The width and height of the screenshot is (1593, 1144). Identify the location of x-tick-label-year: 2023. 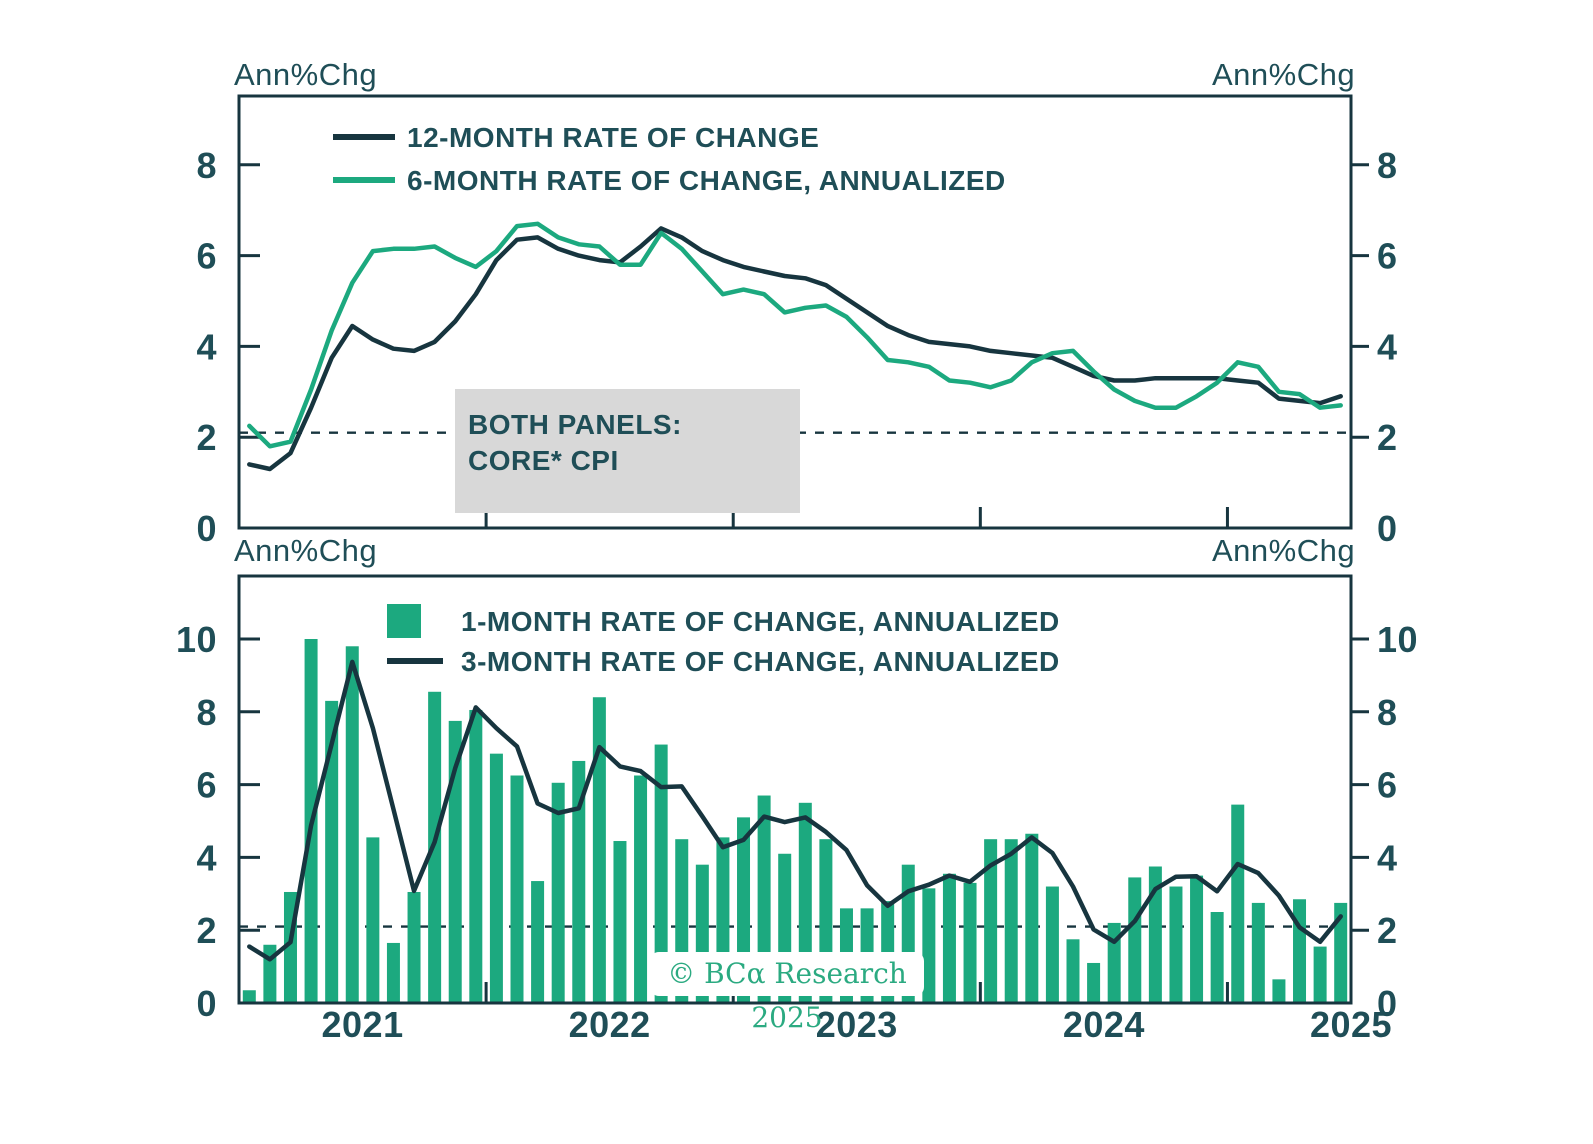
(857, 1024).